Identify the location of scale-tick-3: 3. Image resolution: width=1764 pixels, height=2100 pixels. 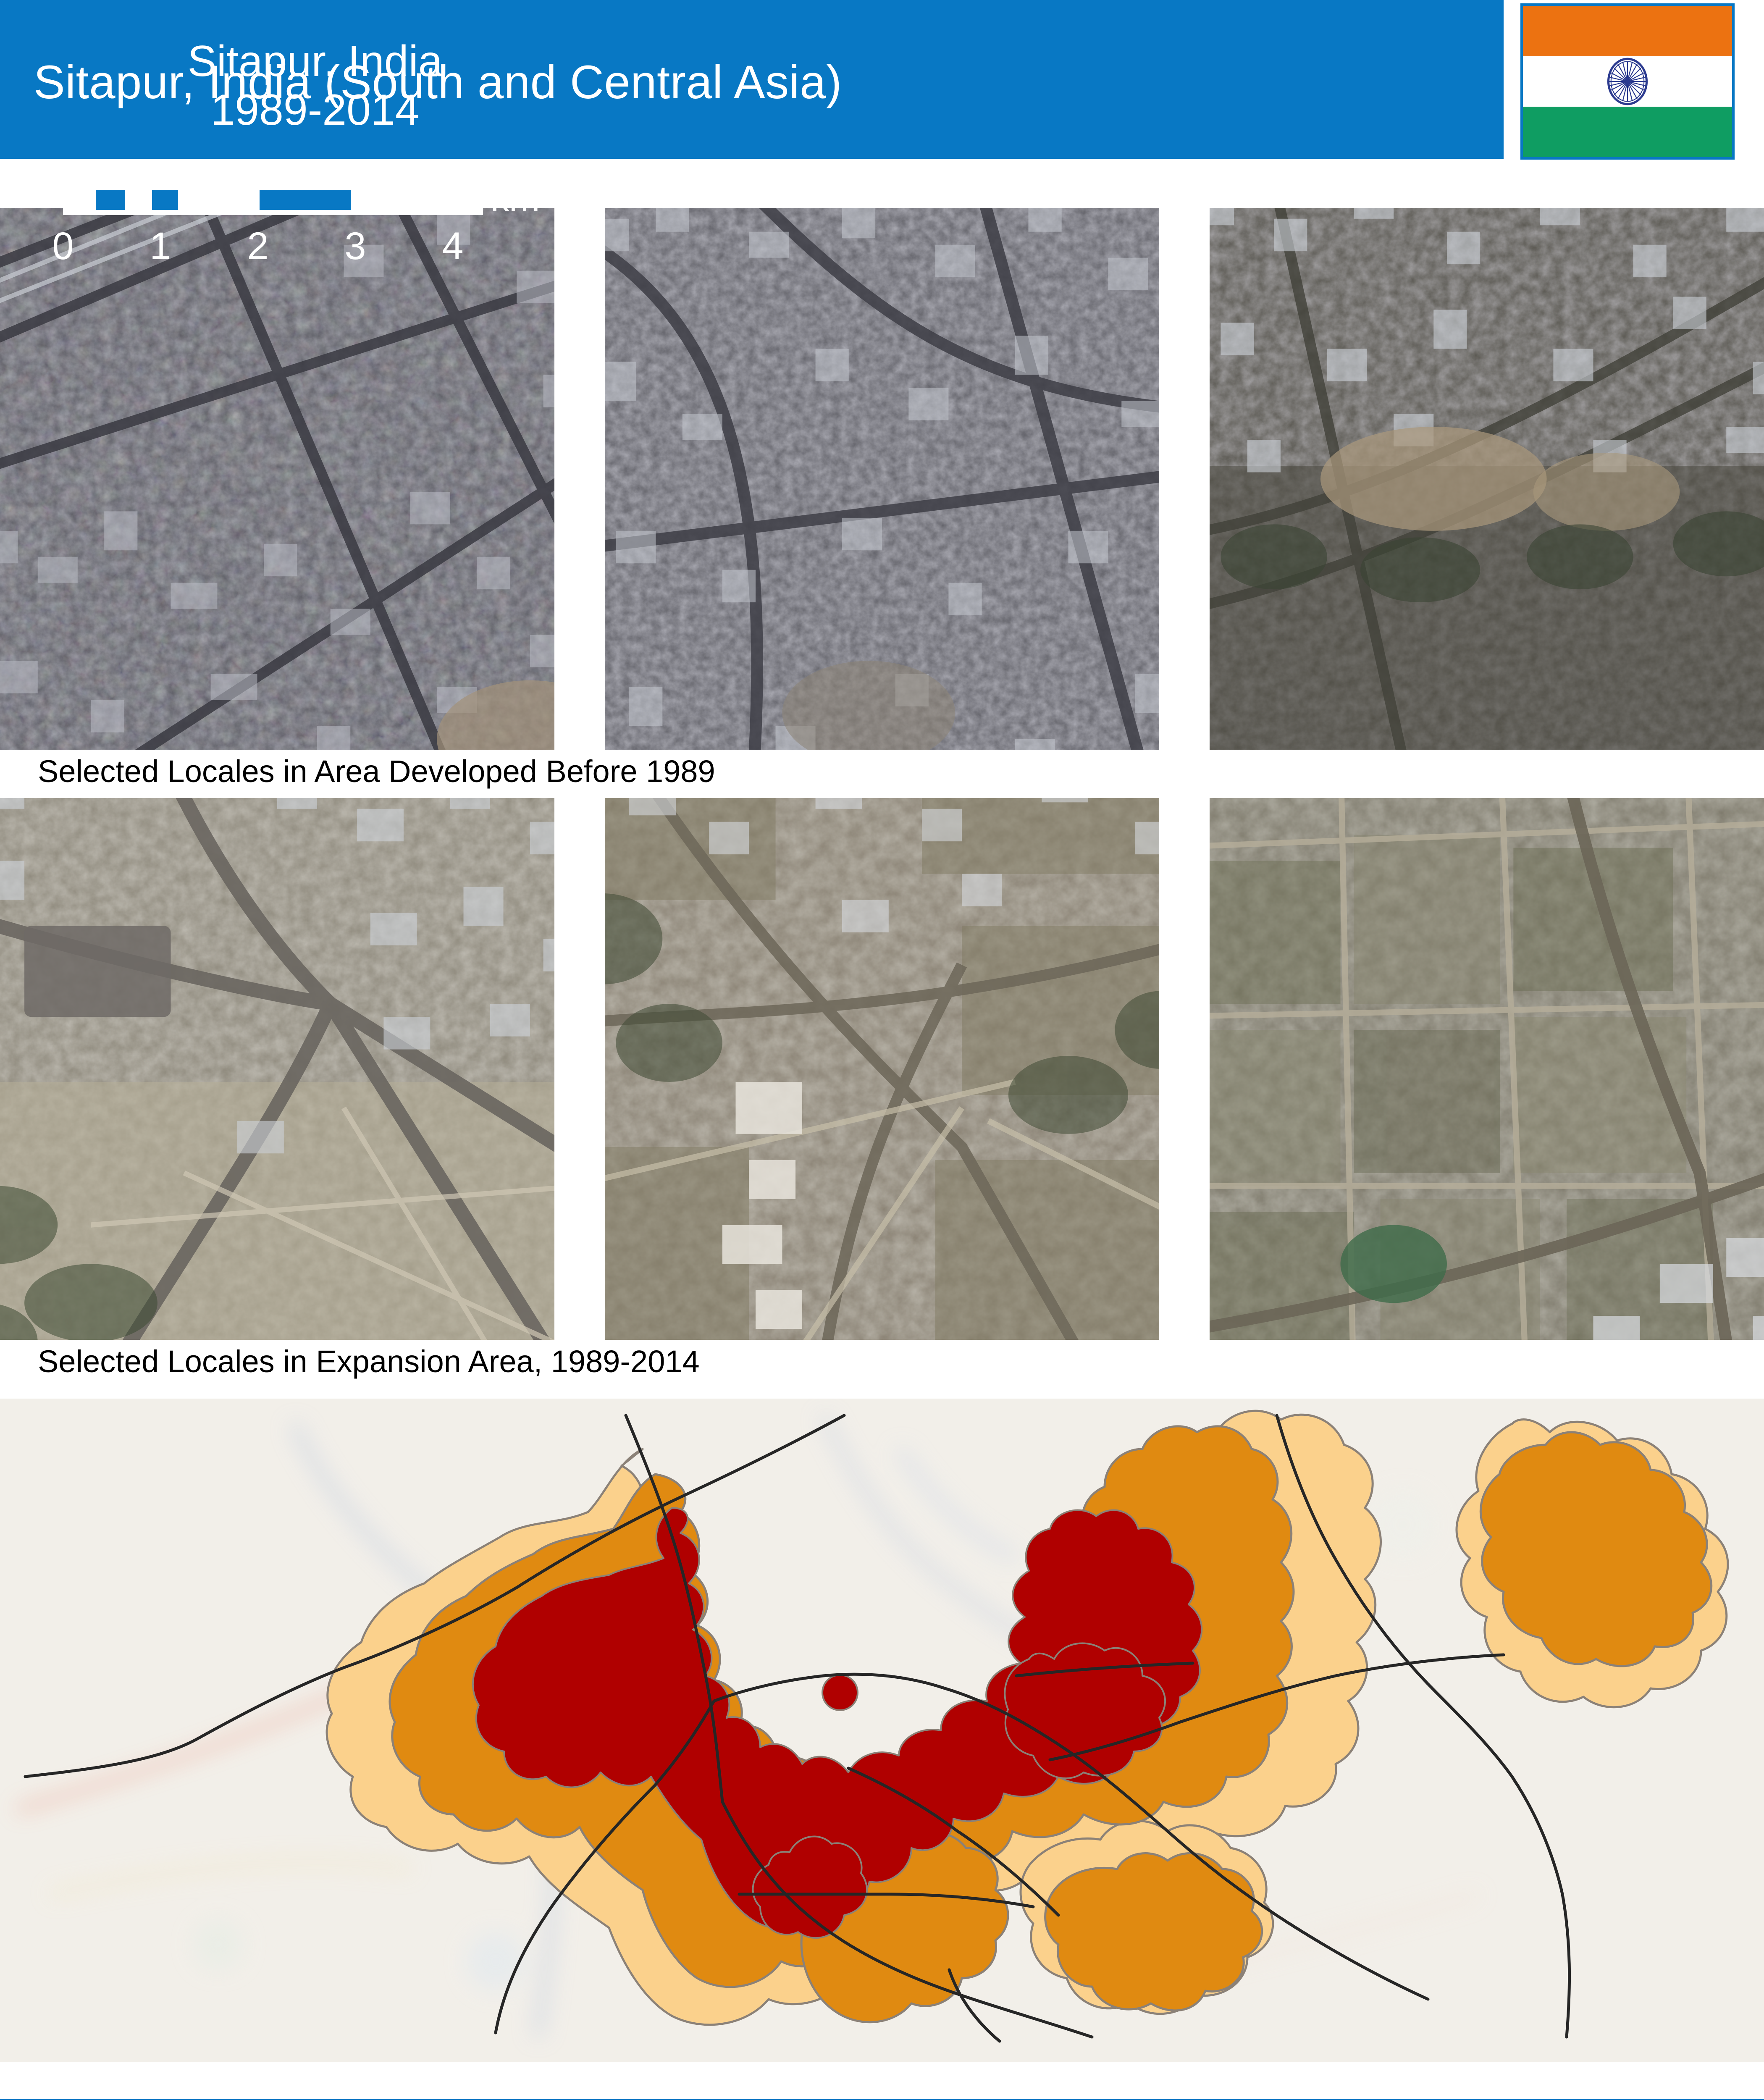
(355, 246).